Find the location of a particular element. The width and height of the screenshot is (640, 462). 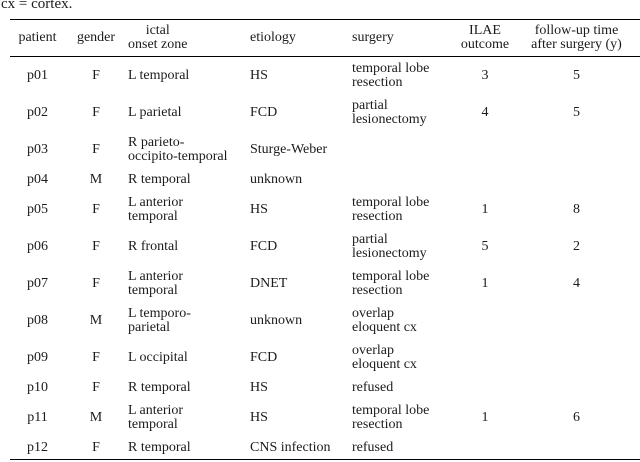

cell-etiology: Sturge-Weber is located at coordinates (289, 149).